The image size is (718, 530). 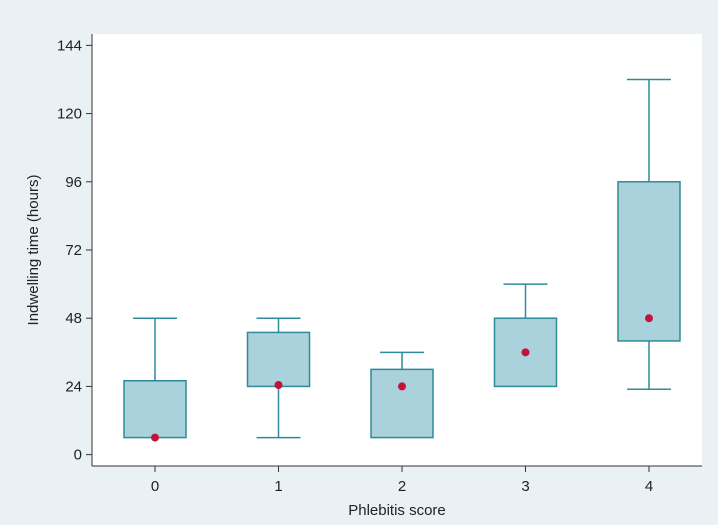 I want to click on y-axis-ticks: 0 24 48 72 96 120 144, so click(x=74, y=250).